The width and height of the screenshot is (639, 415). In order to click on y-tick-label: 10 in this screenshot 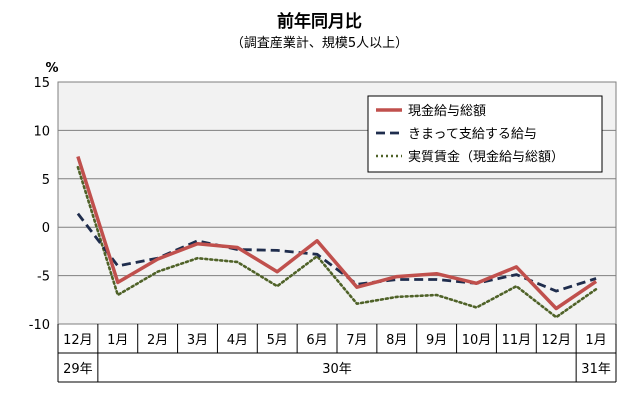, I will do `click(41, 131)`.